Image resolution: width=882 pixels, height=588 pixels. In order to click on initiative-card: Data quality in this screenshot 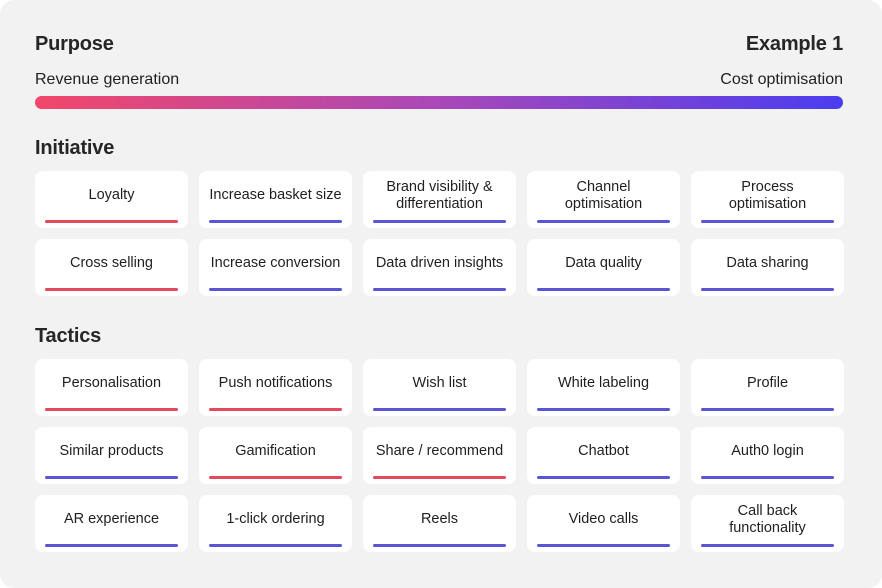, I will do `click(603, 267)`.